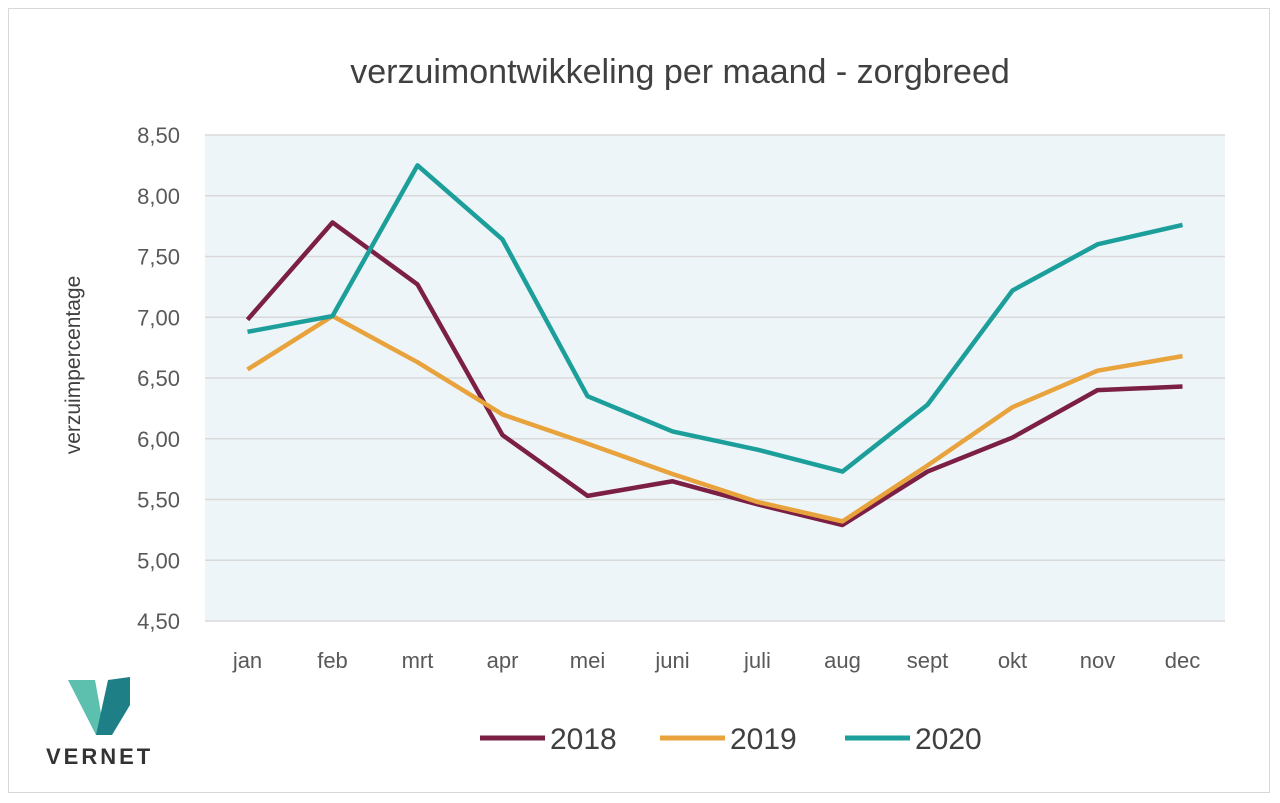  What do you see at coordinates (158, 500) in the screenshot?
I see `y-tick-label: 5,50` at bounding box center [158, 500].